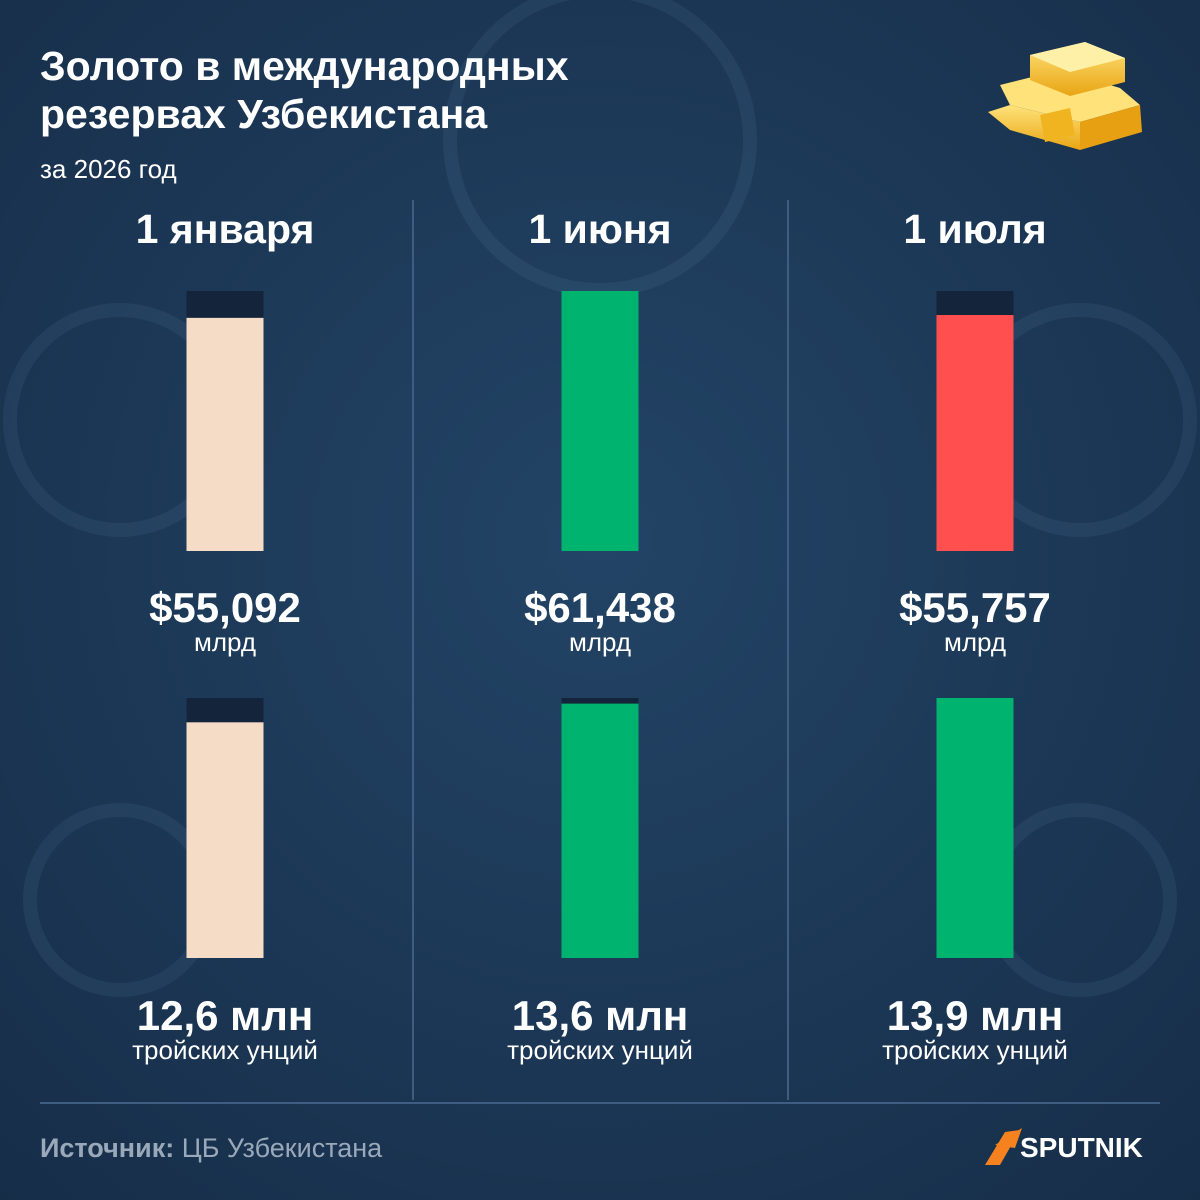 The image size is (1200, 1200). I want to click on logo-text: SPUTNIK, so click(1081, 1147).